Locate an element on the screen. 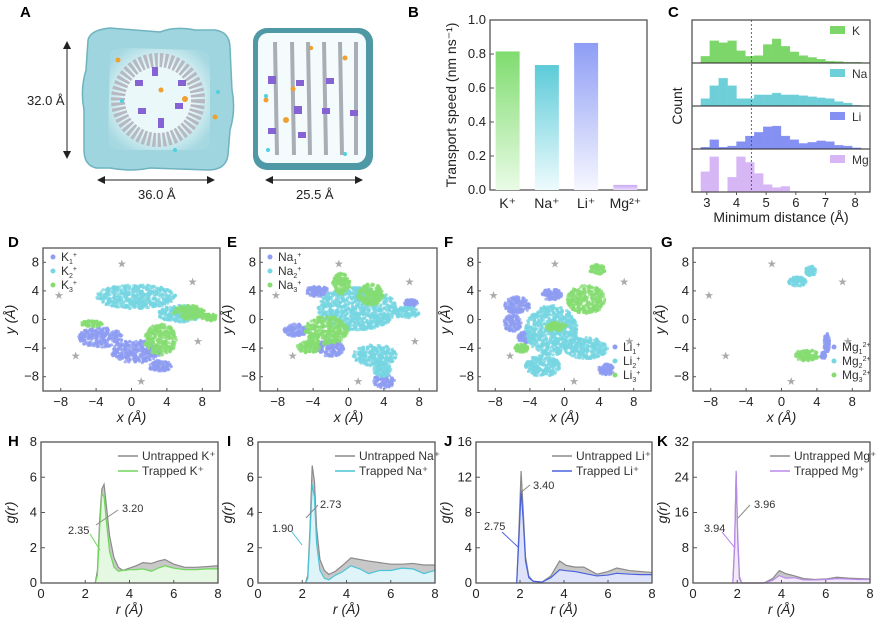 The image size is (880, 624). scatter-ytick-label: −4 is located at coordinates (31, 347).